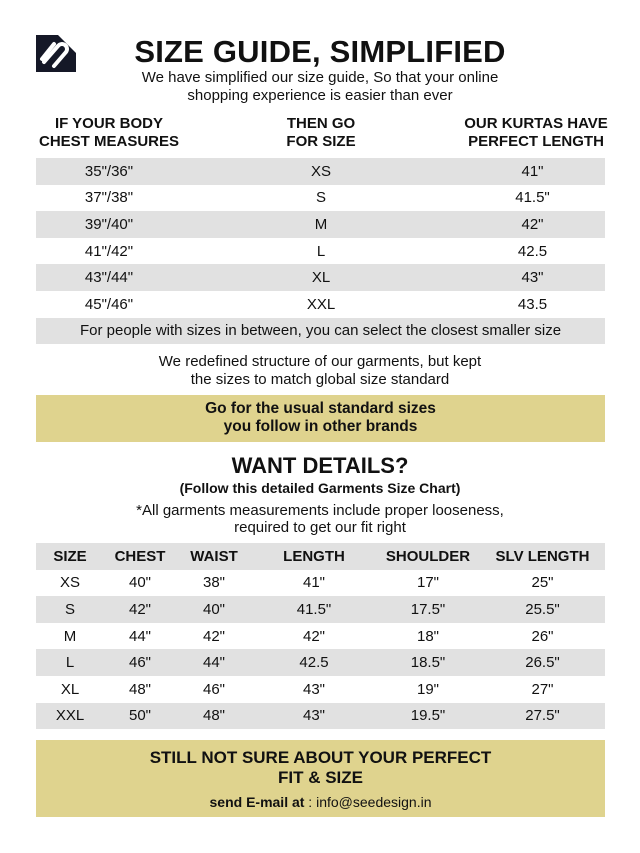 This screenshot has height=853, width=640. I want to click on table-row: XXL 50" 48" 43" 19.5" 27.5", so click(320, 716).